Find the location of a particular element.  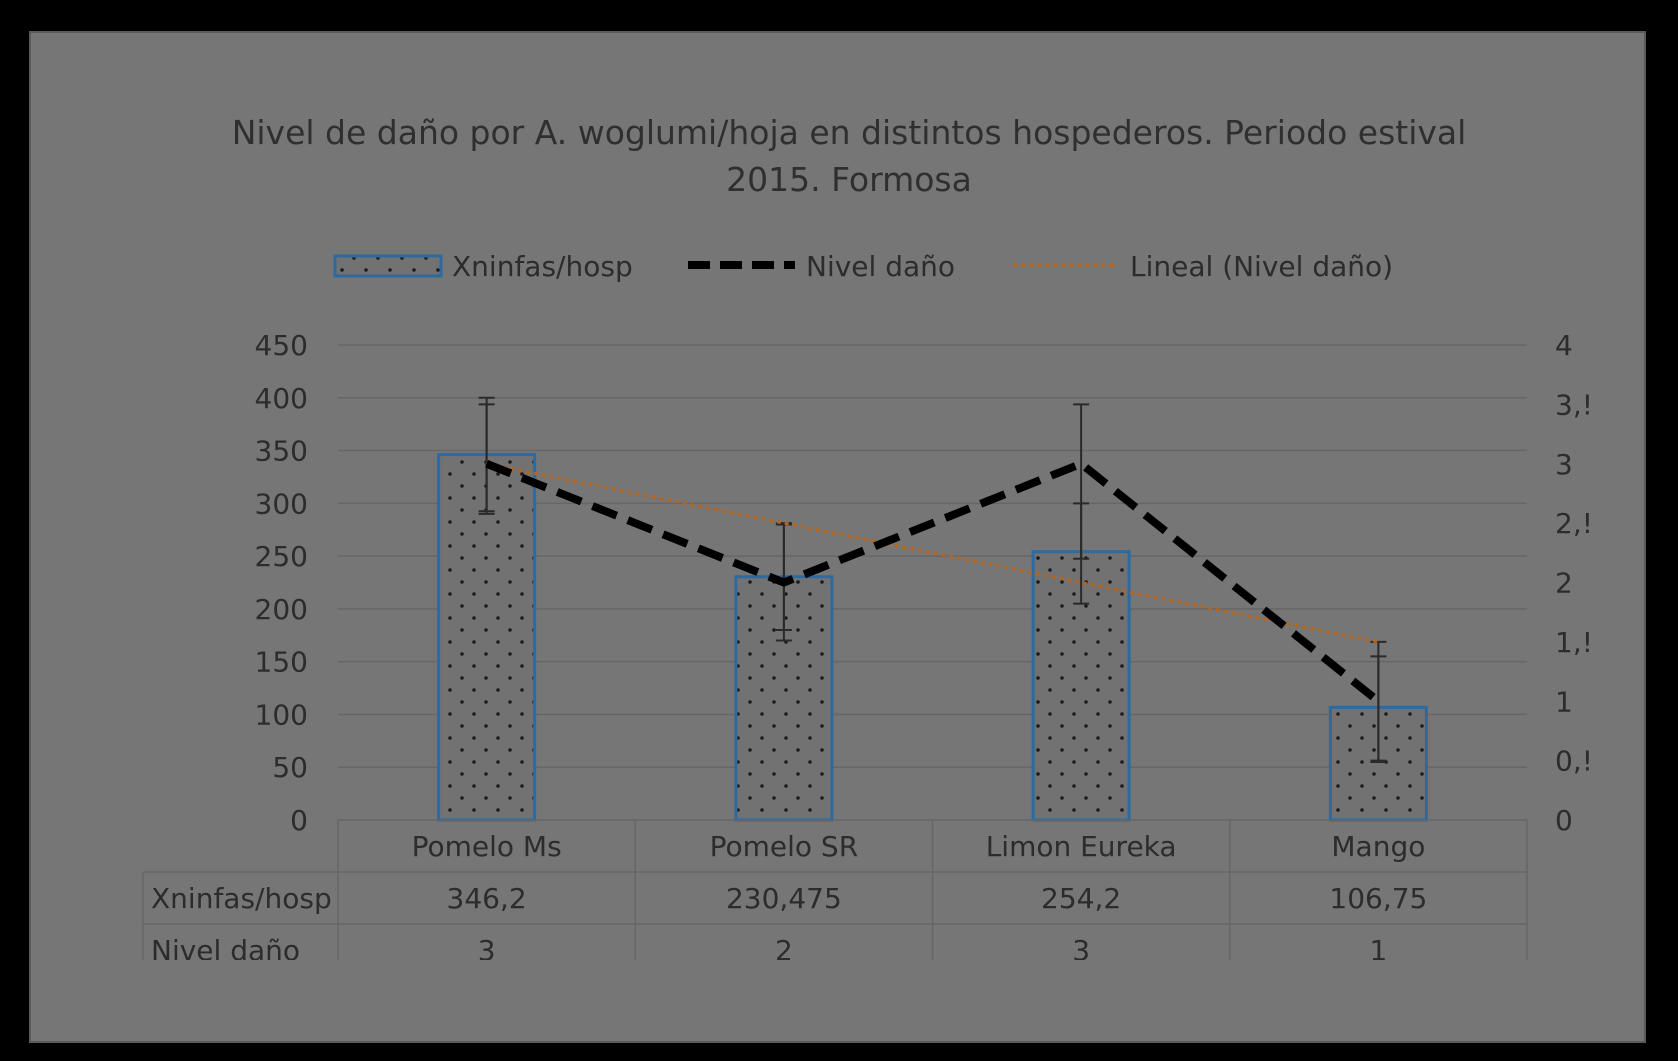

category-label: Mango is located at coordinates (1378, 846).